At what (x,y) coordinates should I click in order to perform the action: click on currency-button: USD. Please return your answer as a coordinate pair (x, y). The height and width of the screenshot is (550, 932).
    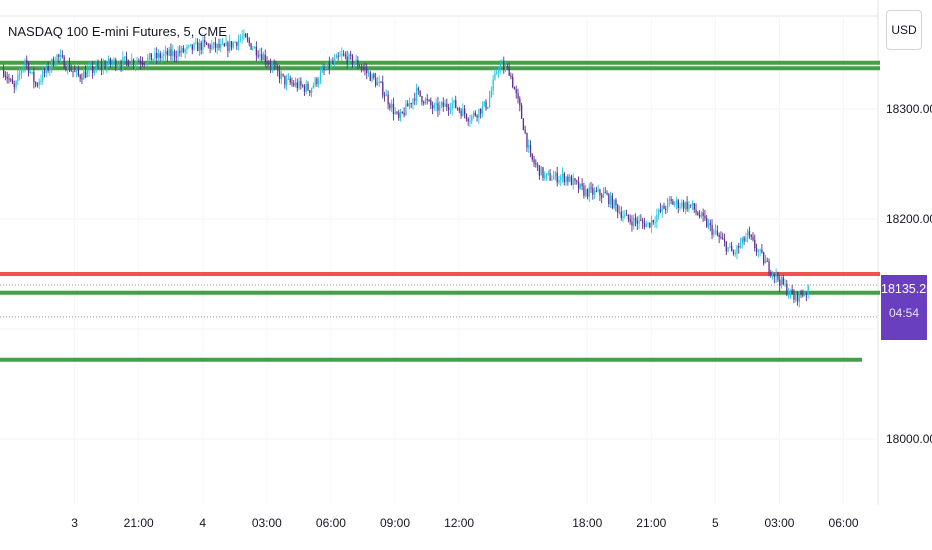
    Looking at the image, I should click on (904, 30).